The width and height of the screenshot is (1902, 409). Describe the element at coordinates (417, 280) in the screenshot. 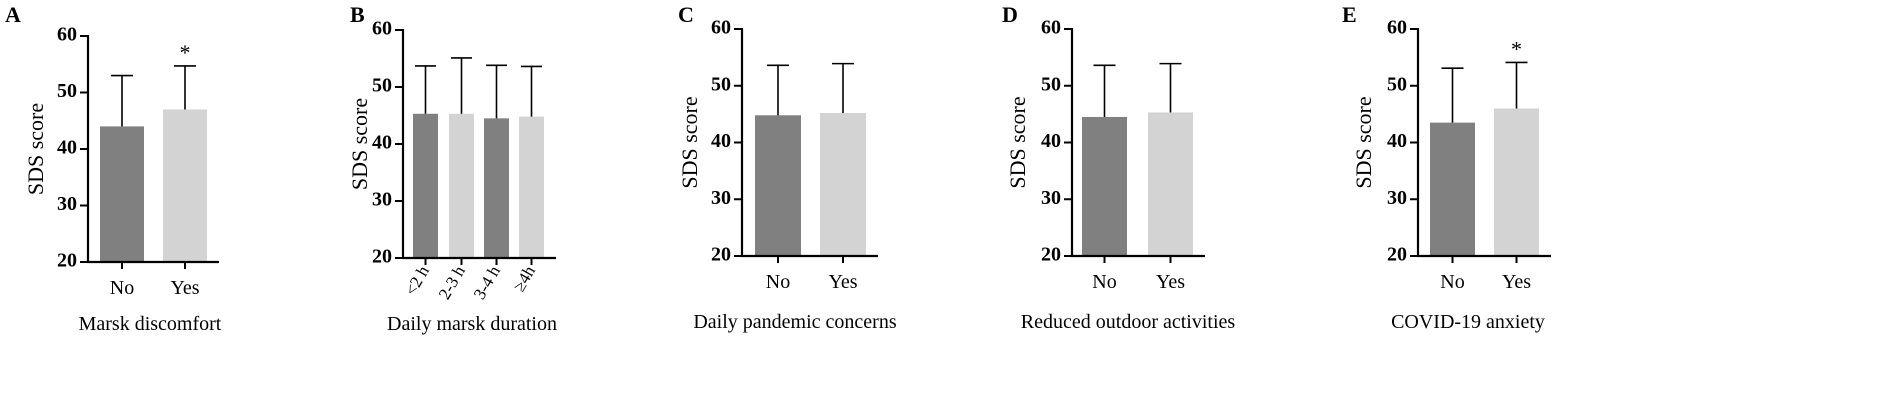

I see `x-tick-label: <2 h` at that location.